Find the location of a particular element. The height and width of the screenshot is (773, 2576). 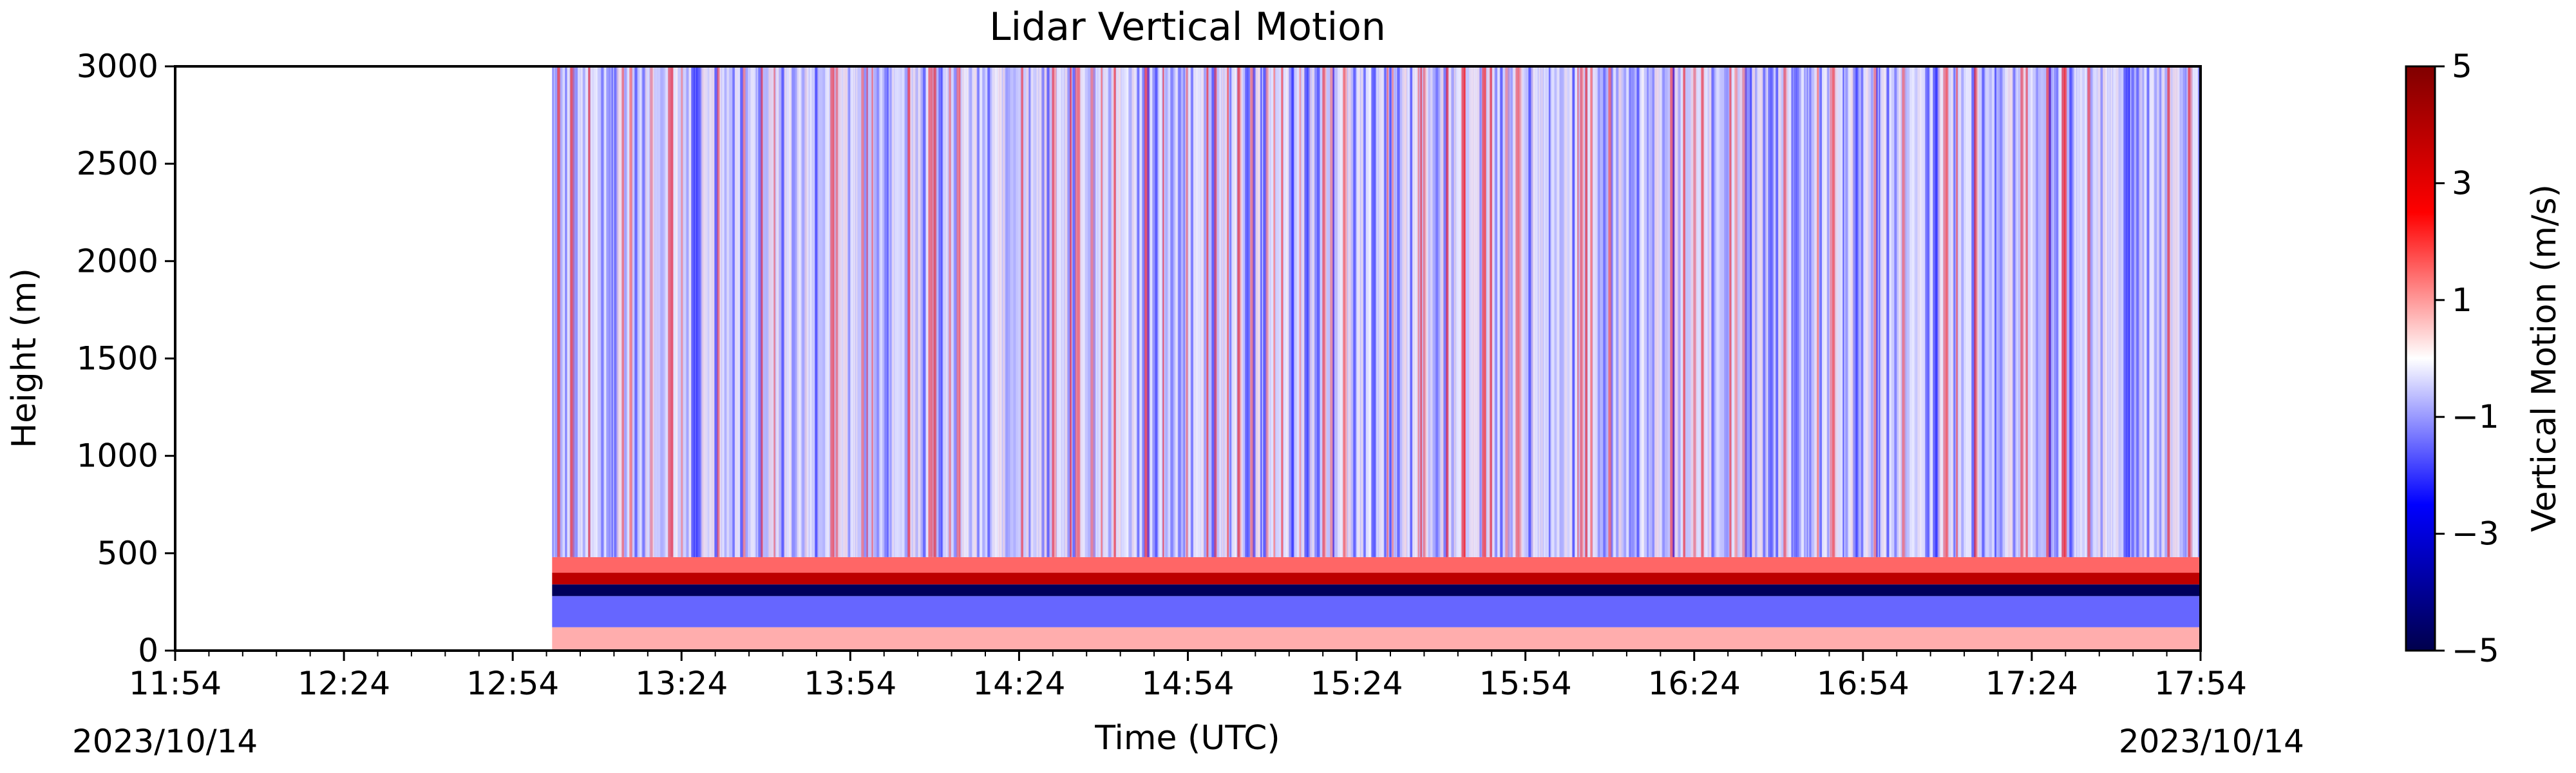

x-tick-label: 16:24 is located at coordinates (1694, 684).